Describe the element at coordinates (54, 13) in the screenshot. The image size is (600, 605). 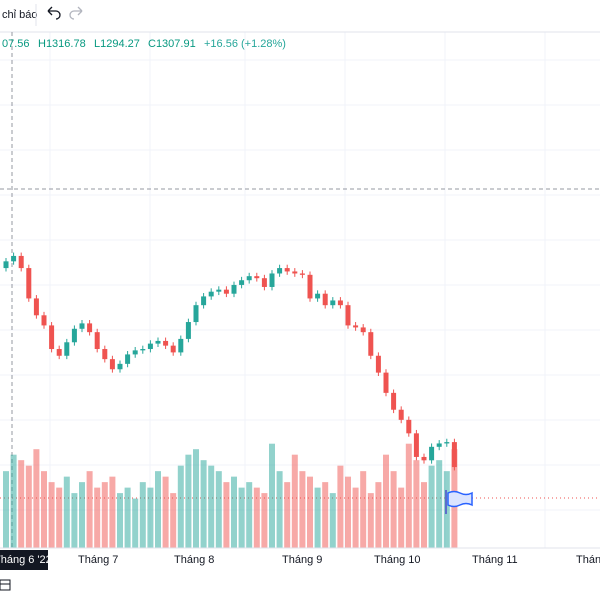
I see `undo-button` at that location.